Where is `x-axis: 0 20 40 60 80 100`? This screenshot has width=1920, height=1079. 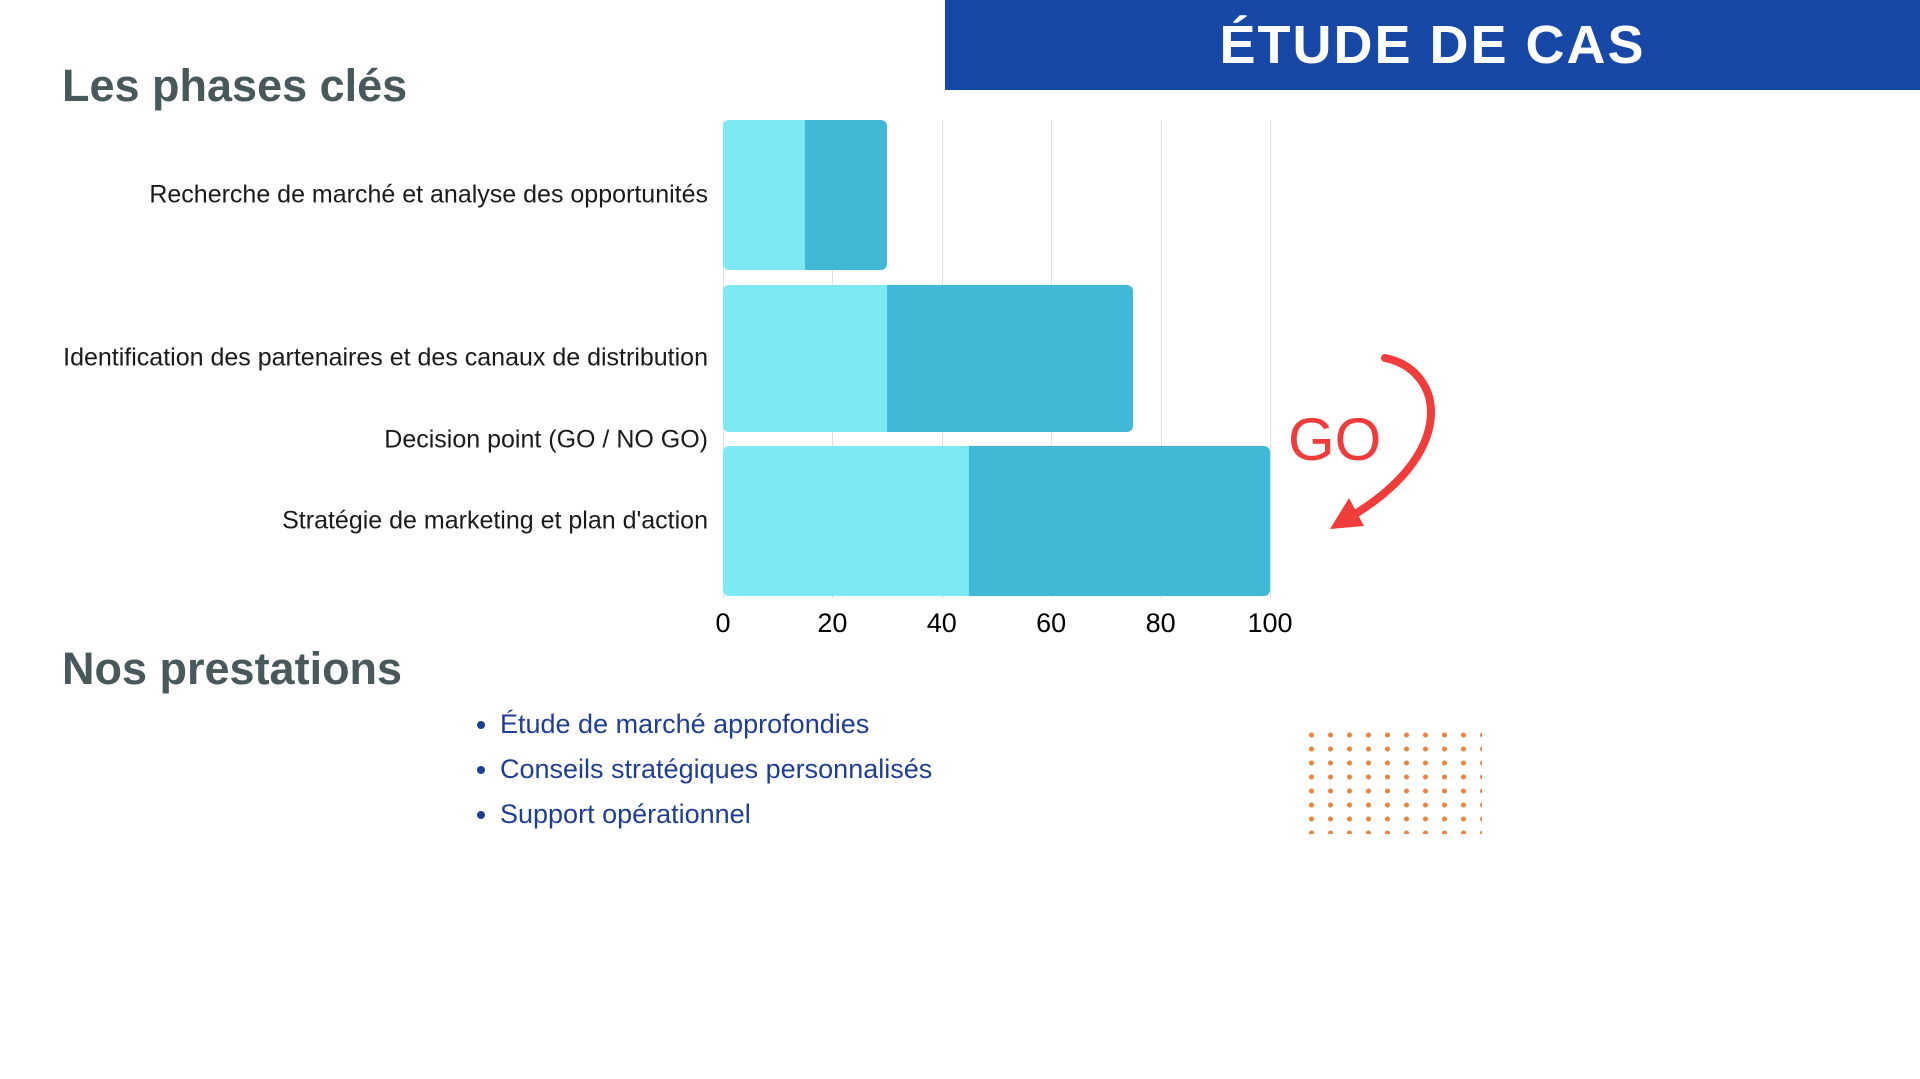
x-axis: 0 20 40 60 80 100 is located at coordinates (1003, 628).